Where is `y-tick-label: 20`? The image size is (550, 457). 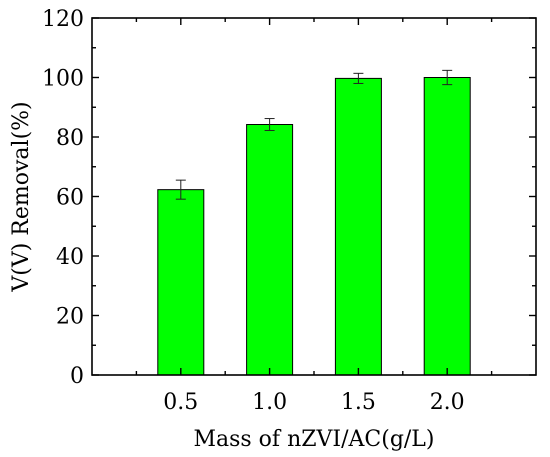
y-tick-label: 20 is located at coordinates (70, 317).